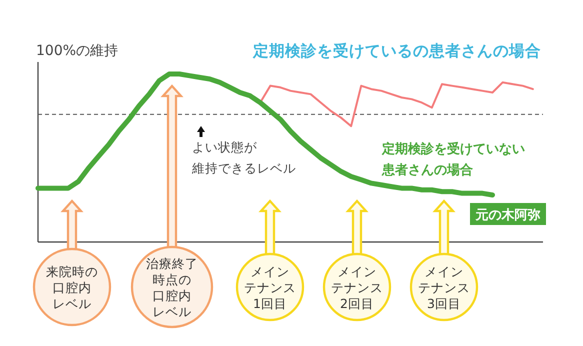  Describe the element at coordinates (396, 51) in the screenshot. I see `series-label: 定期検診を受けているの患者さんの場合` at that location.